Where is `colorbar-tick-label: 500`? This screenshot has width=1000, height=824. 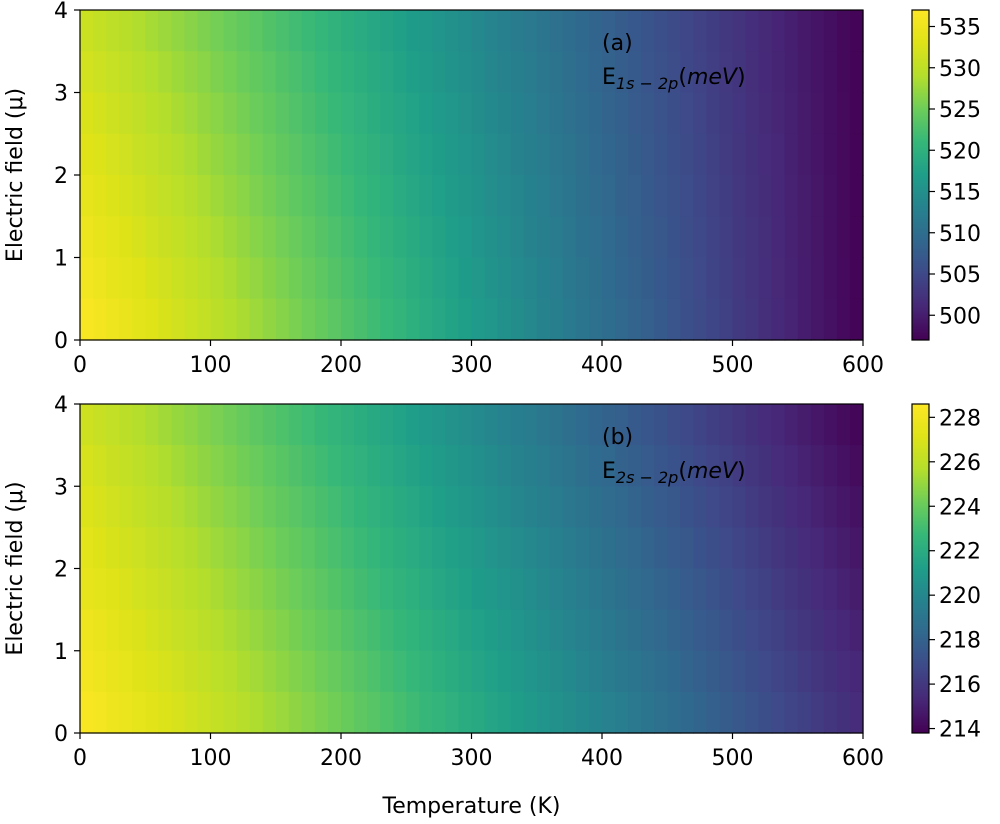 colorbar-tick-label: 500 is located at coordinates (960, 316).